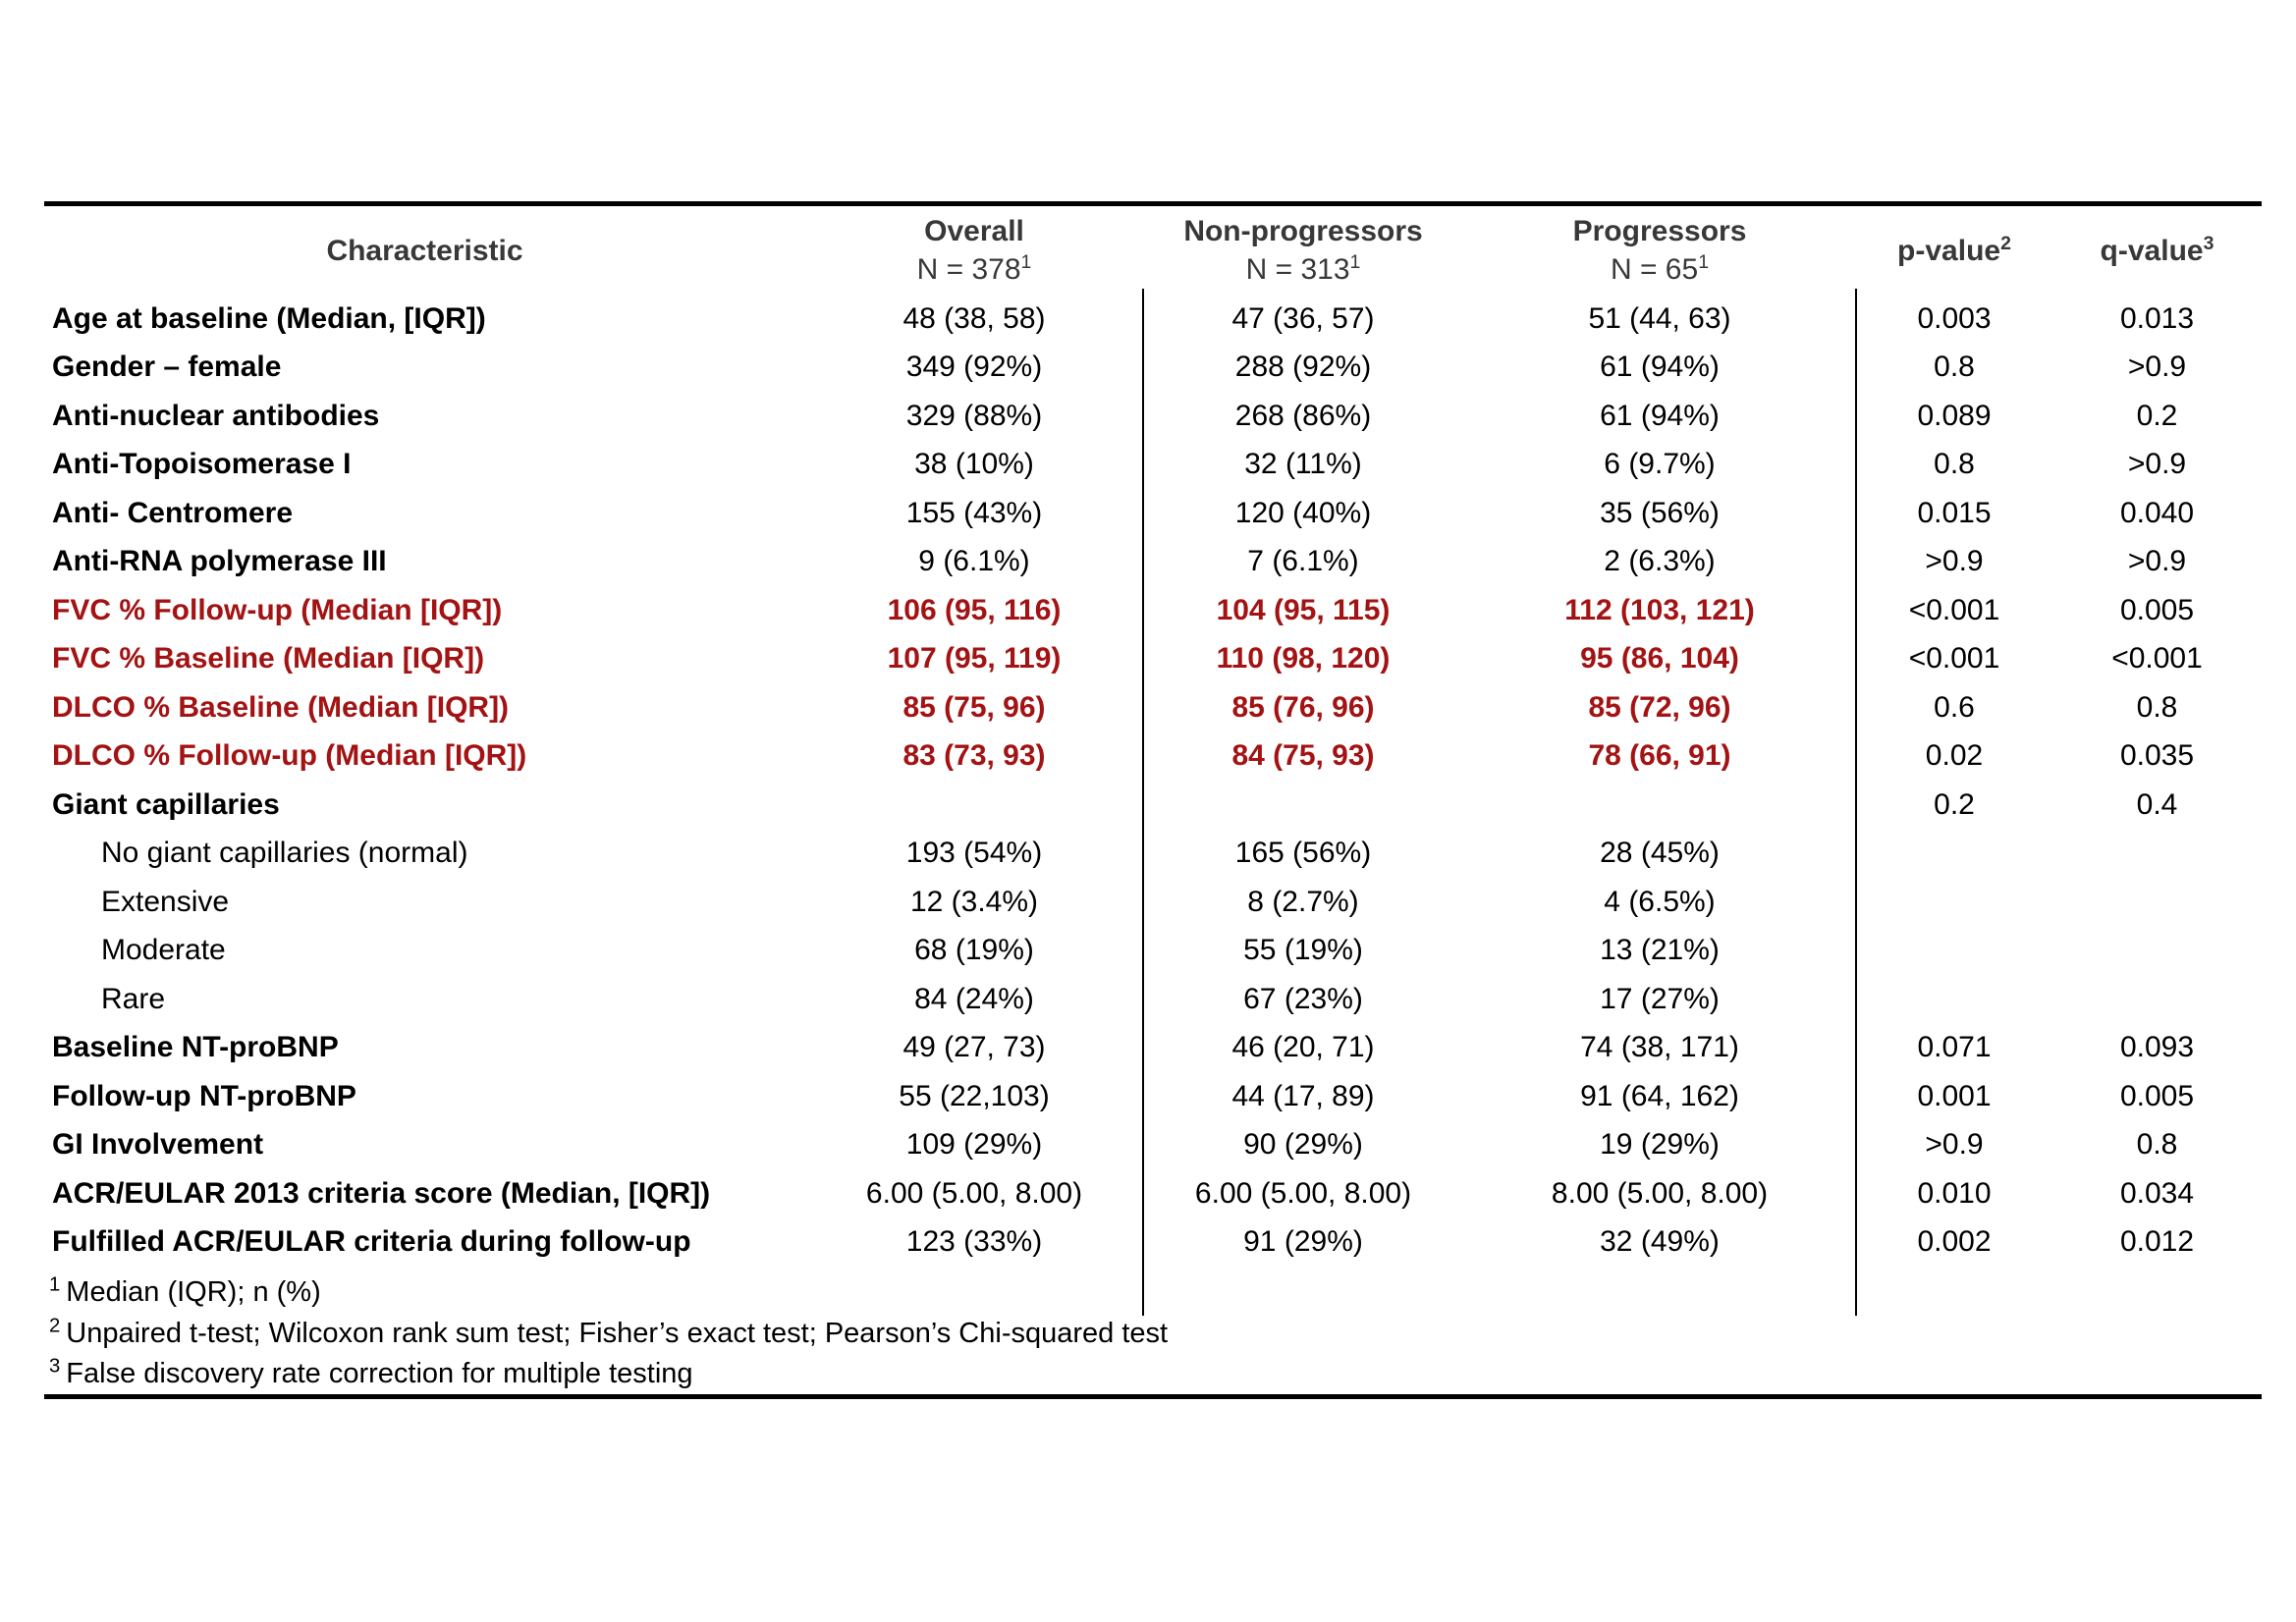  What do you see at coordinates (216, 415) in the screenshot?
I see `cell-characteristic: Anti-nuclear antibodies` at bounding box center [216, 415].